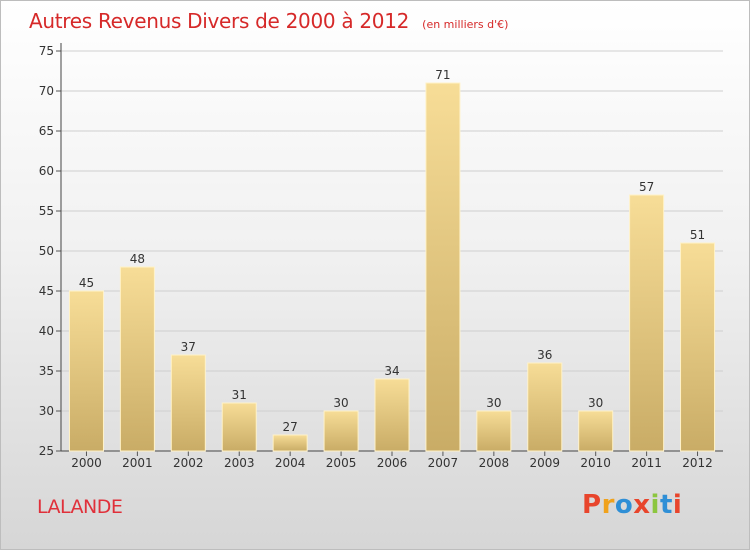  I want to click on commune-label: LALANDE, so click(80, 507).